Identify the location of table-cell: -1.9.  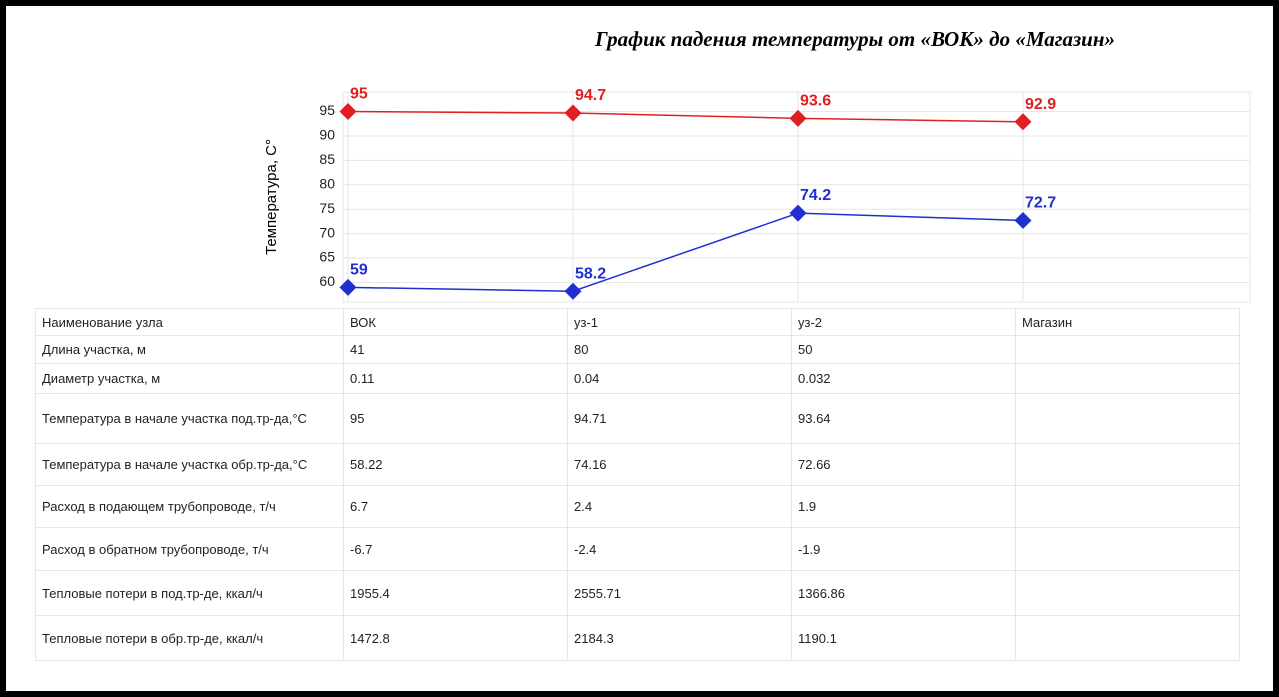
(903, 549).